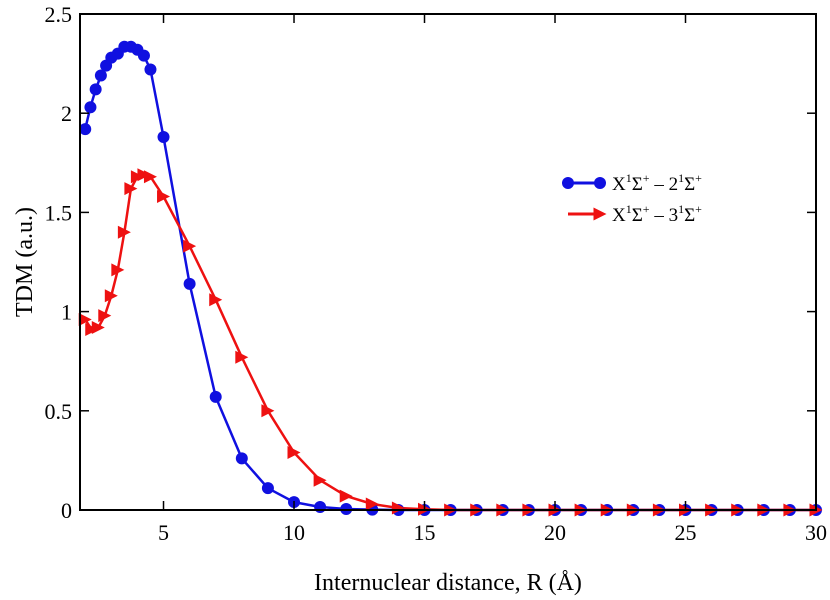  I want to click on legend-entry-series-2: X1Σ+ – 31Σ+, so click(635, 214).